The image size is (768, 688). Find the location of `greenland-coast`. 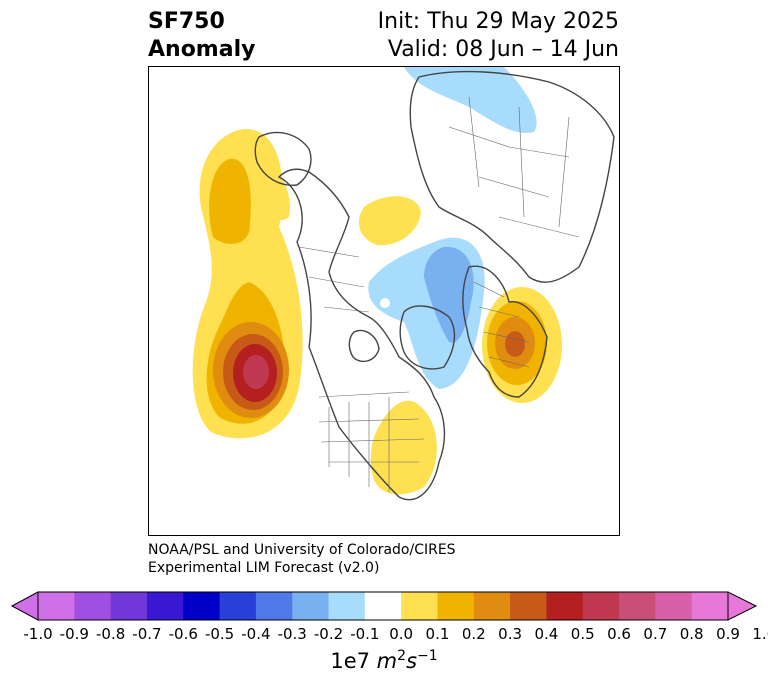

greenland-coast is located at coordinates (427, 337).